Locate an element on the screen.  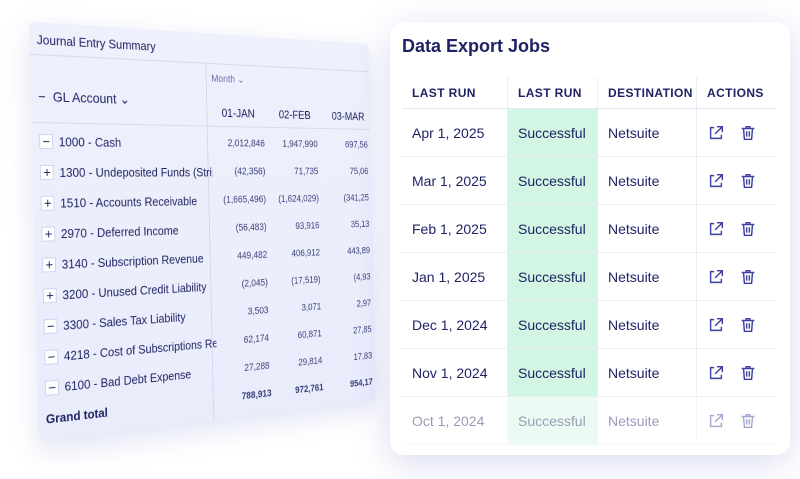
column-header: 03-MAR is located at coordinates (348, 116).